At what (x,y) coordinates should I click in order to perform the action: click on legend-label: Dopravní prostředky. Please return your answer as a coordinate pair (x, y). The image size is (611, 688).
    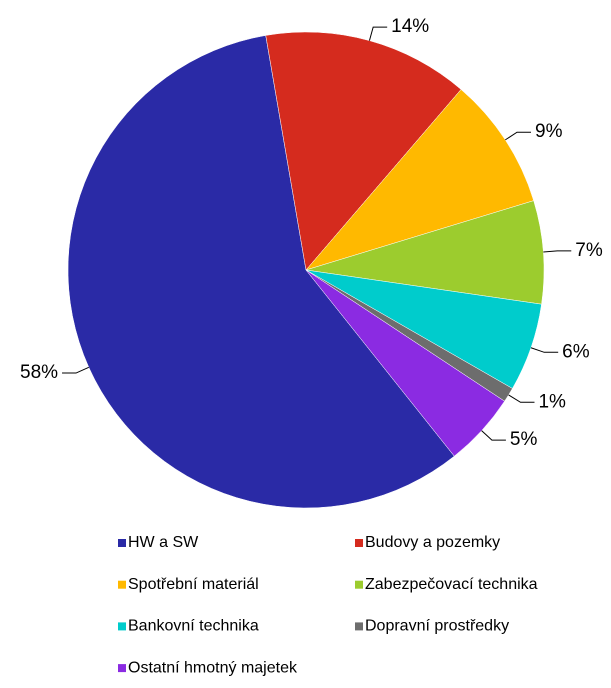
    Looking at the image, I should click on (437, 626).